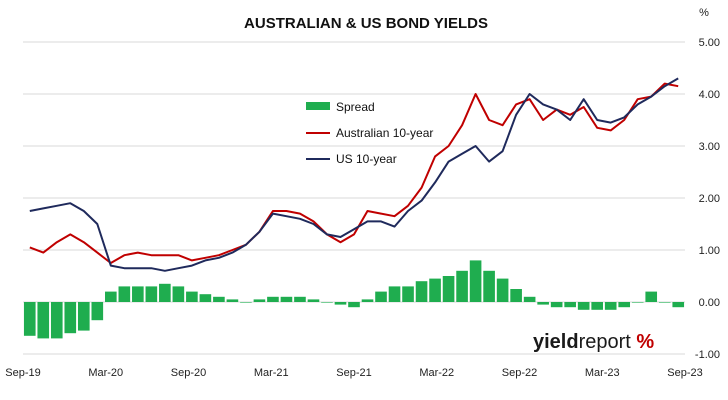 The height and width of the screenshot is (400, 728). What do you see at coordinates (707, 355) in the screenshot?
I see `y-tick-label: -1.00` at bounding box center [707, 355].